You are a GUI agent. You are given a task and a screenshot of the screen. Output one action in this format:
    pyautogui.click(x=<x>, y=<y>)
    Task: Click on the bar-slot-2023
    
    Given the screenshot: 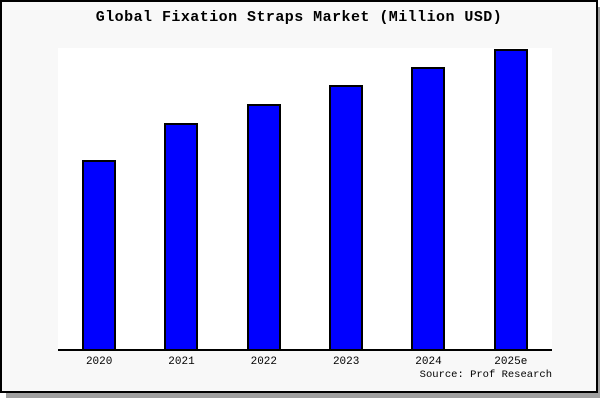 What is the action you would take?
    pyautogui.click(x=346, y=198)
    